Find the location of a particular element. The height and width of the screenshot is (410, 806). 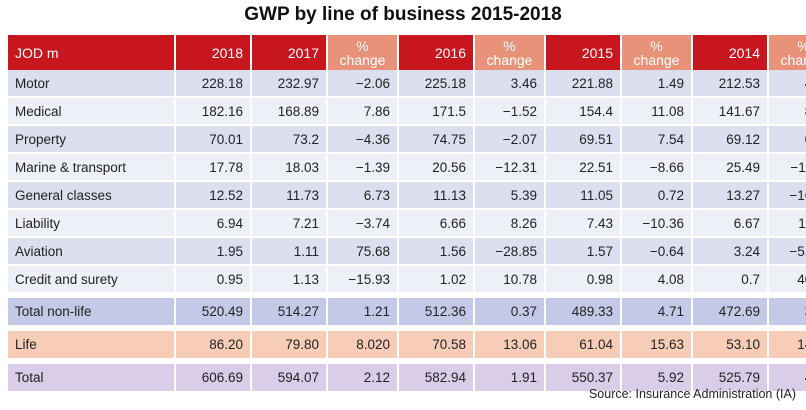

row-label: Aviation is located at coordinates (92, 252).